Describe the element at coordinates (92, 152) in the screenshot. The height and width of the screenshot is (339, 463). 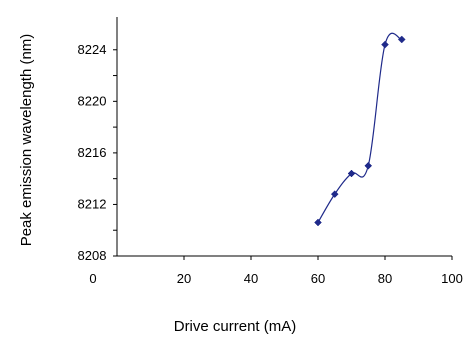
I see `y-tick-label: 8216` at that location.